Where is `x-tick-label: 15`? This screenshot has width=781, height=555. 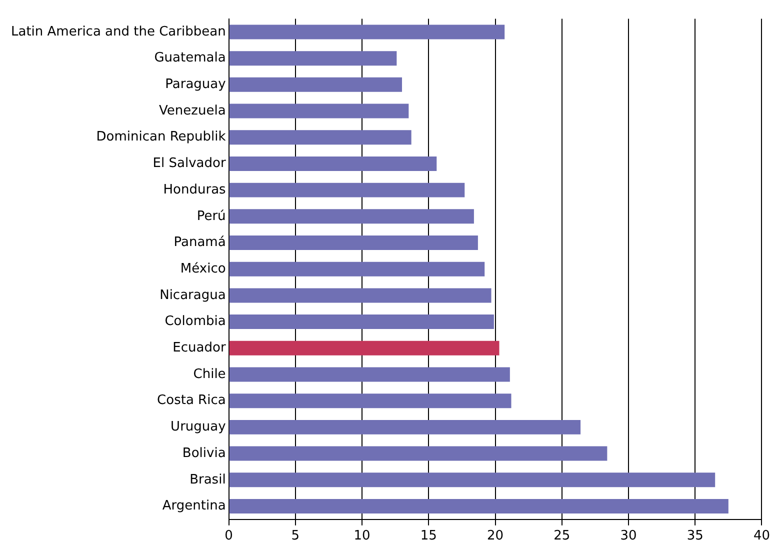 x-tick-label: 15 is located at coordinates (428, 536).